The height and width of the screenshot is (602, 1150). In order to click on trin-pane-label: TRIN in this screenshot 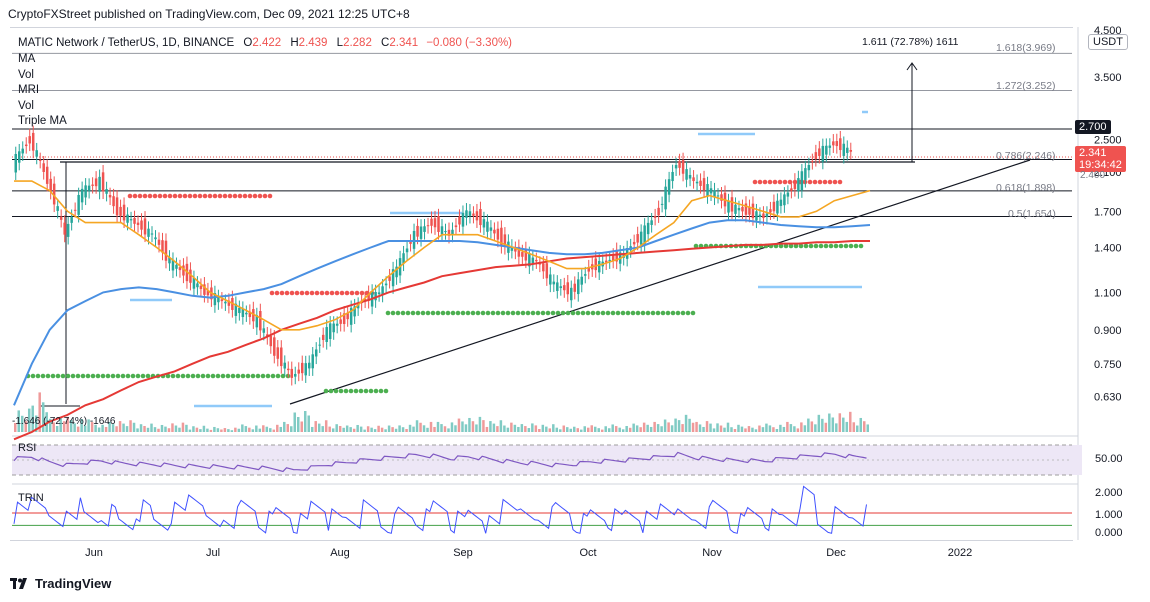, I will do `click(31, 498)`.